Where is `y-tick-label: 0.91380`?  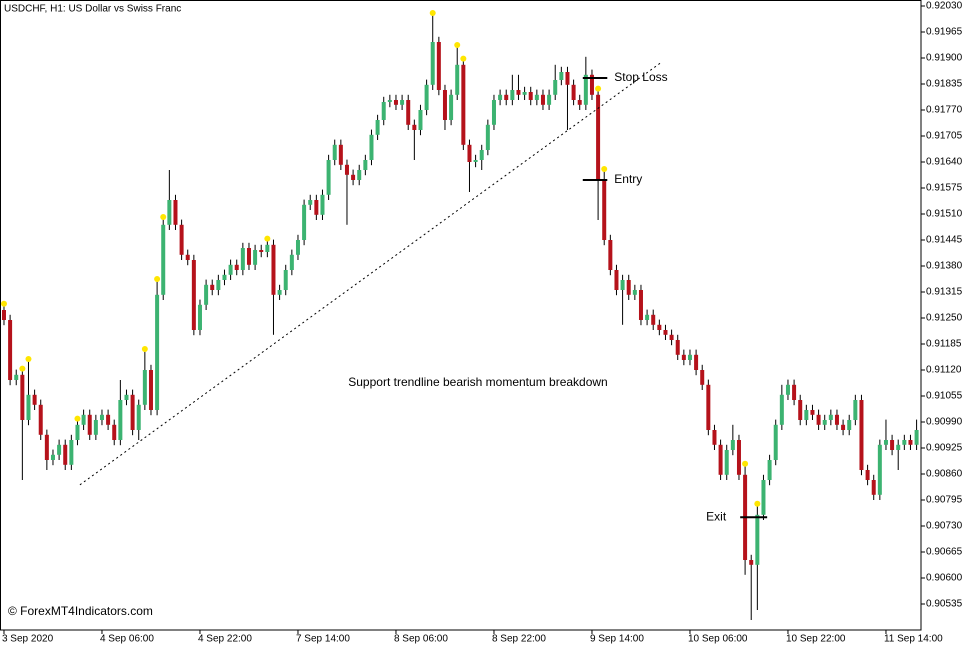
y-tick-label: 0.91380 is located at coordinates (944, 266).